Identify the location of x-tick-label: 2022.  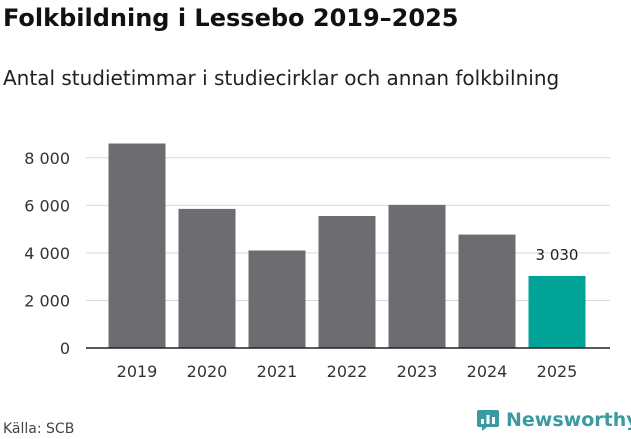
(347, 371).